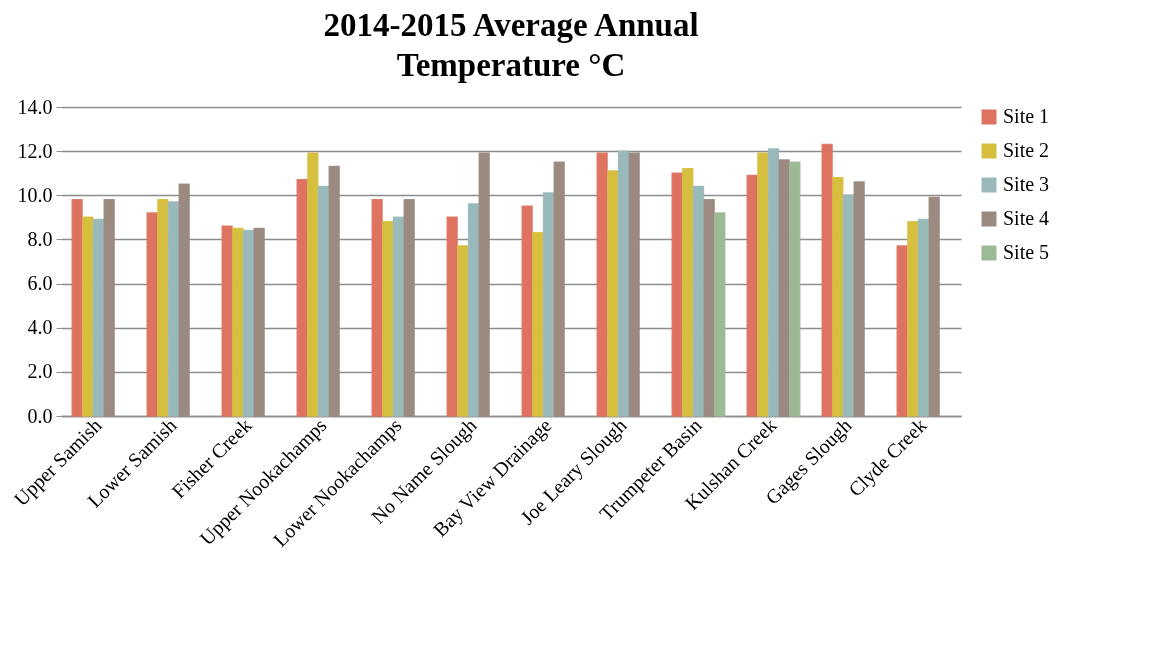 This screenshot has height=658, width=1153. Describe the element at coordinates (1026, 150) in the screenshot. I see `legend-label: Site 2` at that location.